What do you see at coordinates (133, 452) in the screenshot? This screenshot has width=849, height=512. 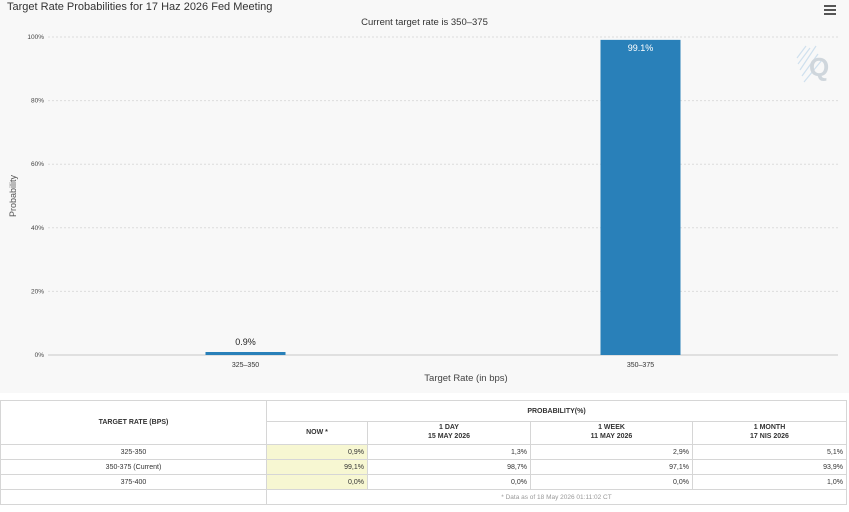 I see `row-label: 325-350` at bounding box center [133, 452].